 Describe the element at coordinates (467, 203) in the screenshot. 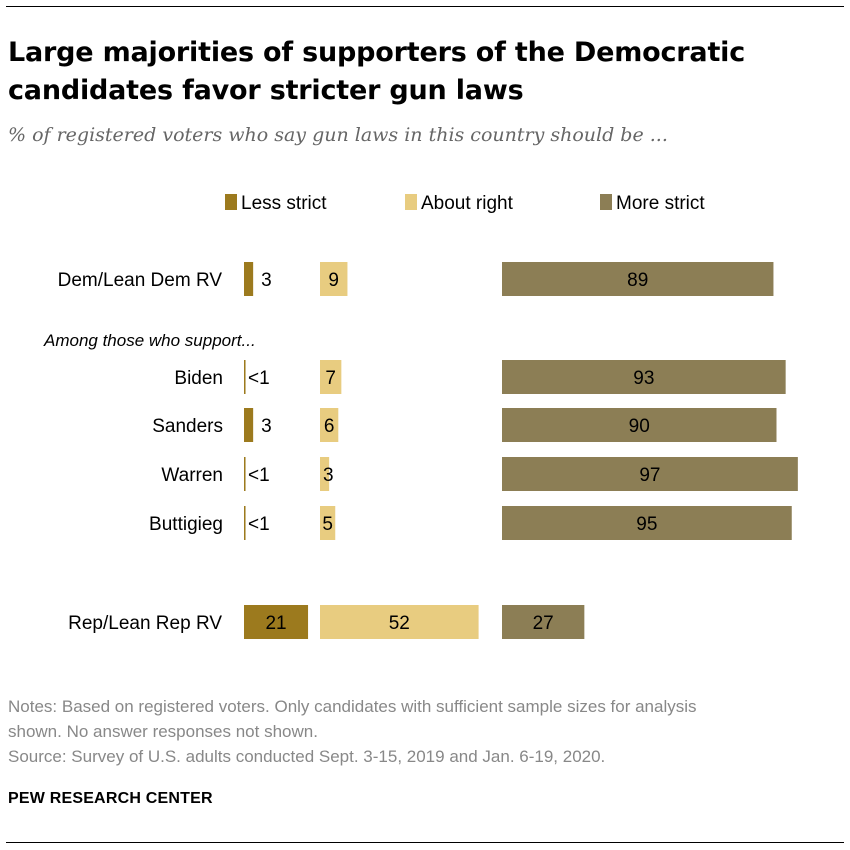

I see `legend-label-about-right: About right` at that location.